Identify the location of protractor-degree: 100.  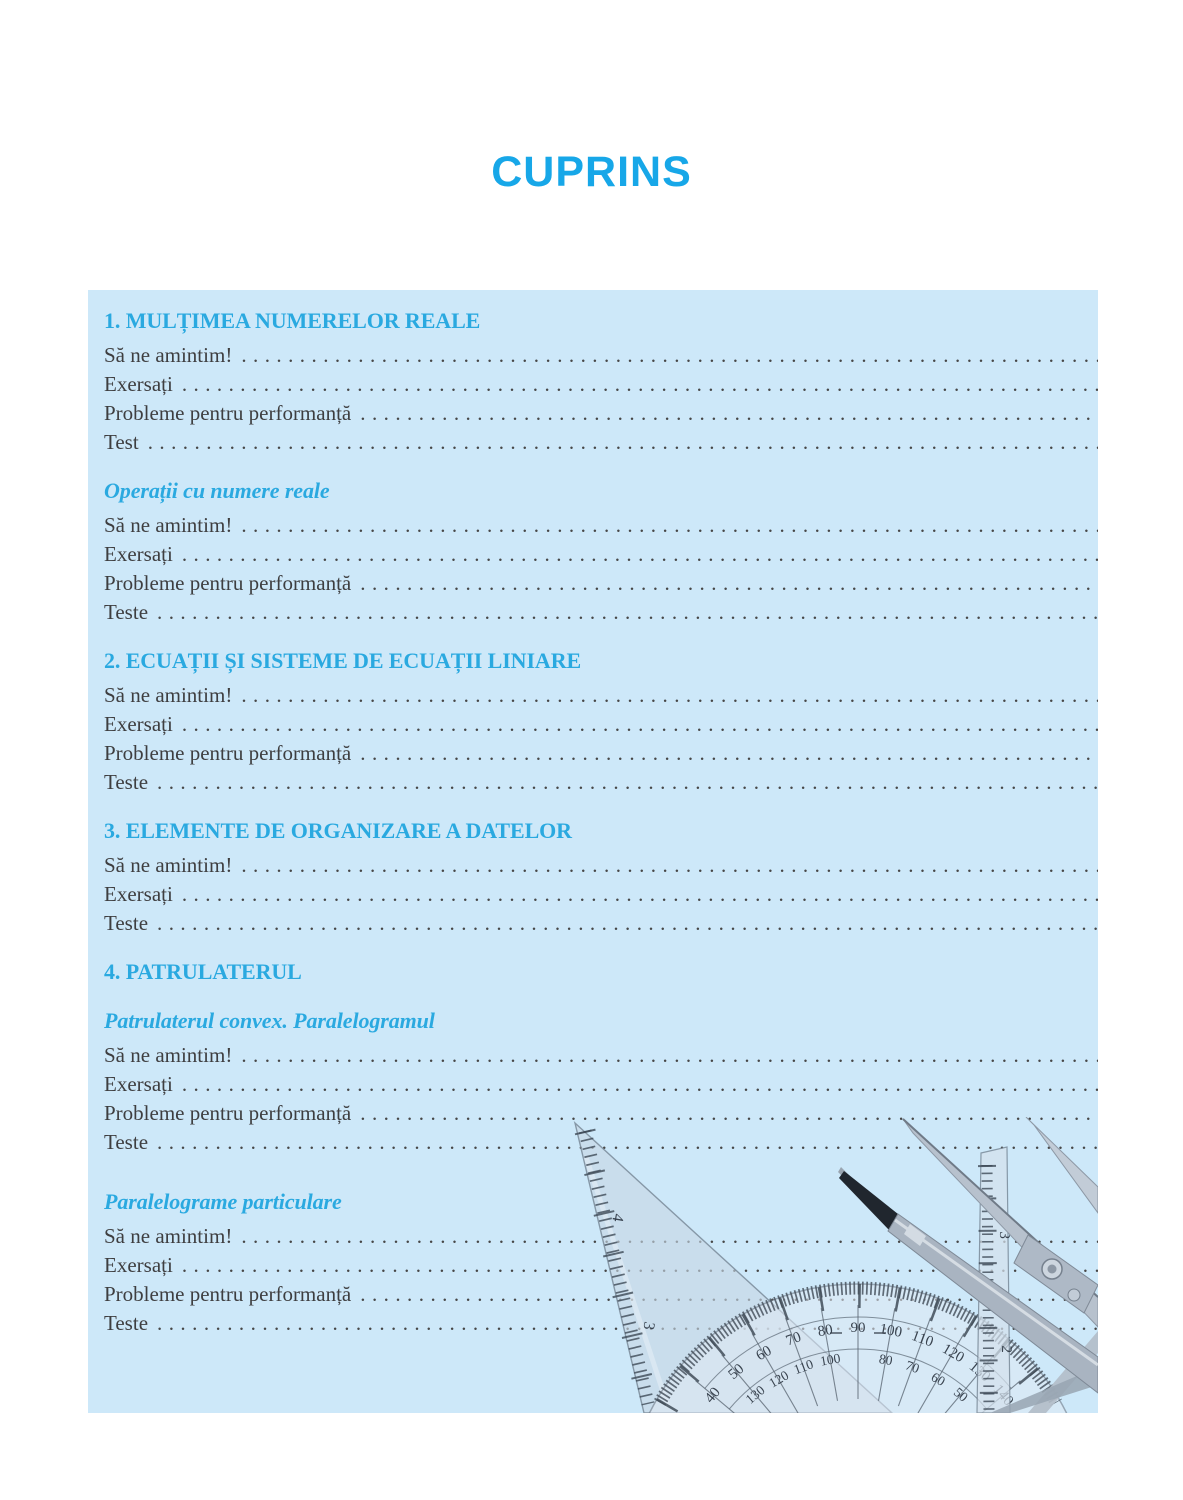
(830, 1359).